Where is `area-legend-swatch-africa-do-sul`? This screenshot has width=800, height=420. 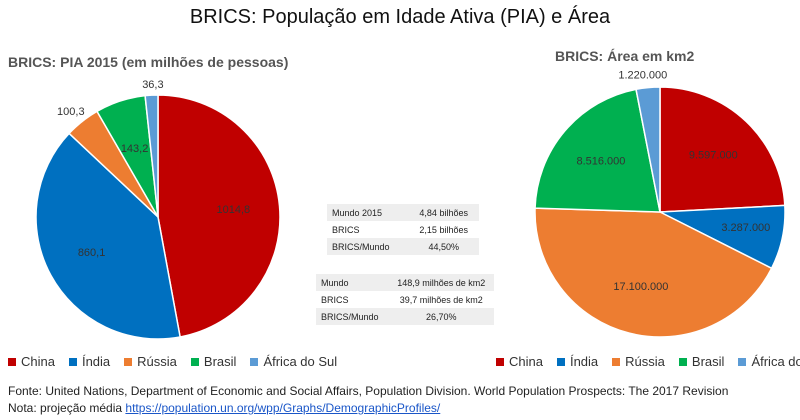
area-legend-swatch-africa-do-sul is located at coordinates (742, 361).